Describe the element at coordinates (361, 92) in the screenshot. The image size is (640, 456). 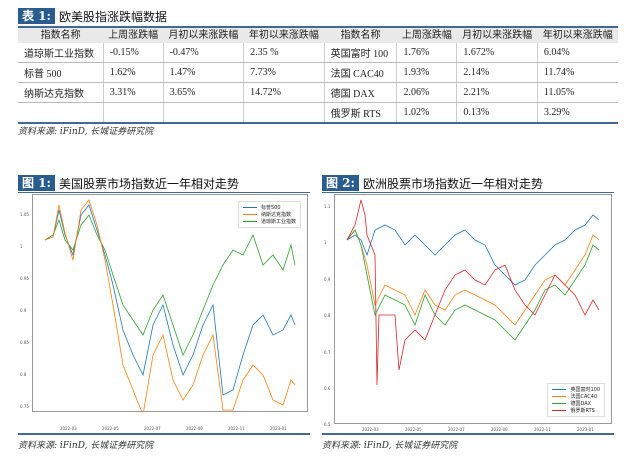
I see `eu-index-name: 德国 DAX` at that location.